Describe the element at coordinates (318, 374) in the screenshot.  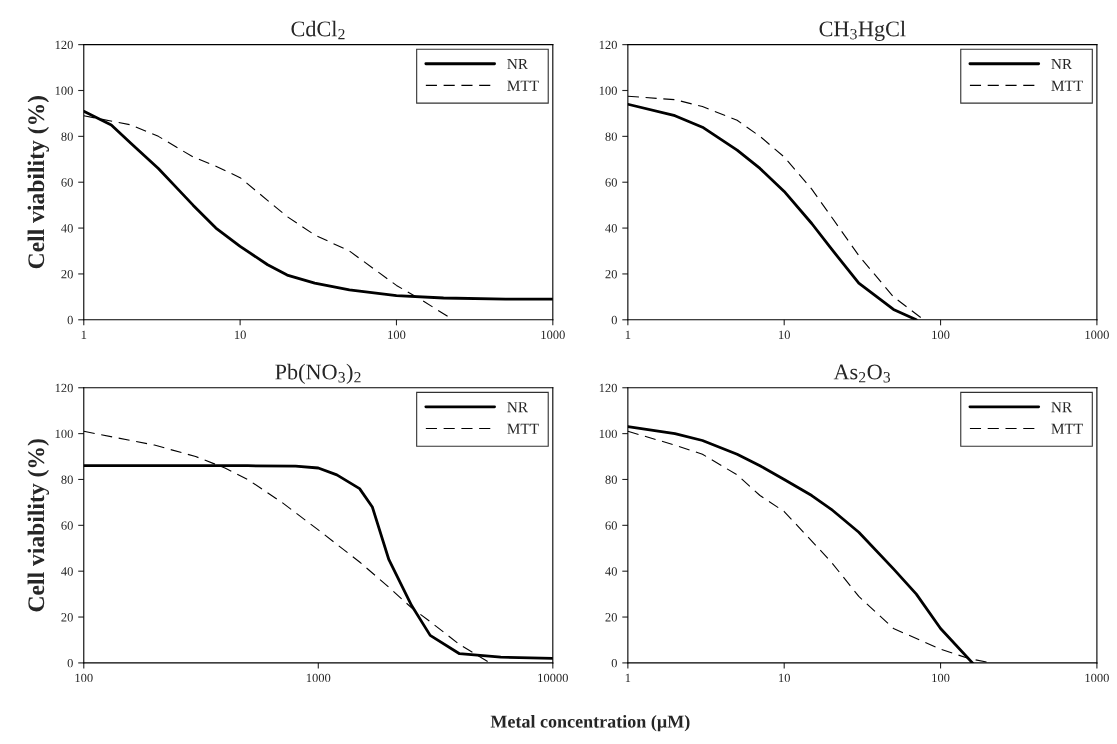
I see `chart-title: Pb(NO$_{3}$)$_{2}$` at that location.